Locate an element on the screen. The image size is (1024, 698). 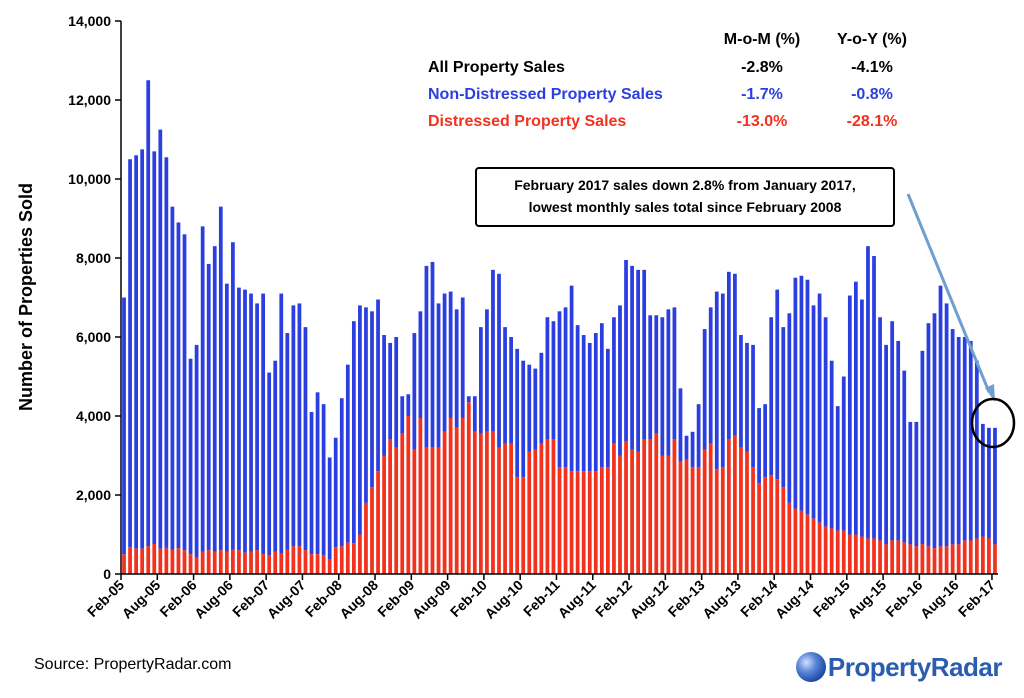
callout-arrow is located at coordinates (948, 293).